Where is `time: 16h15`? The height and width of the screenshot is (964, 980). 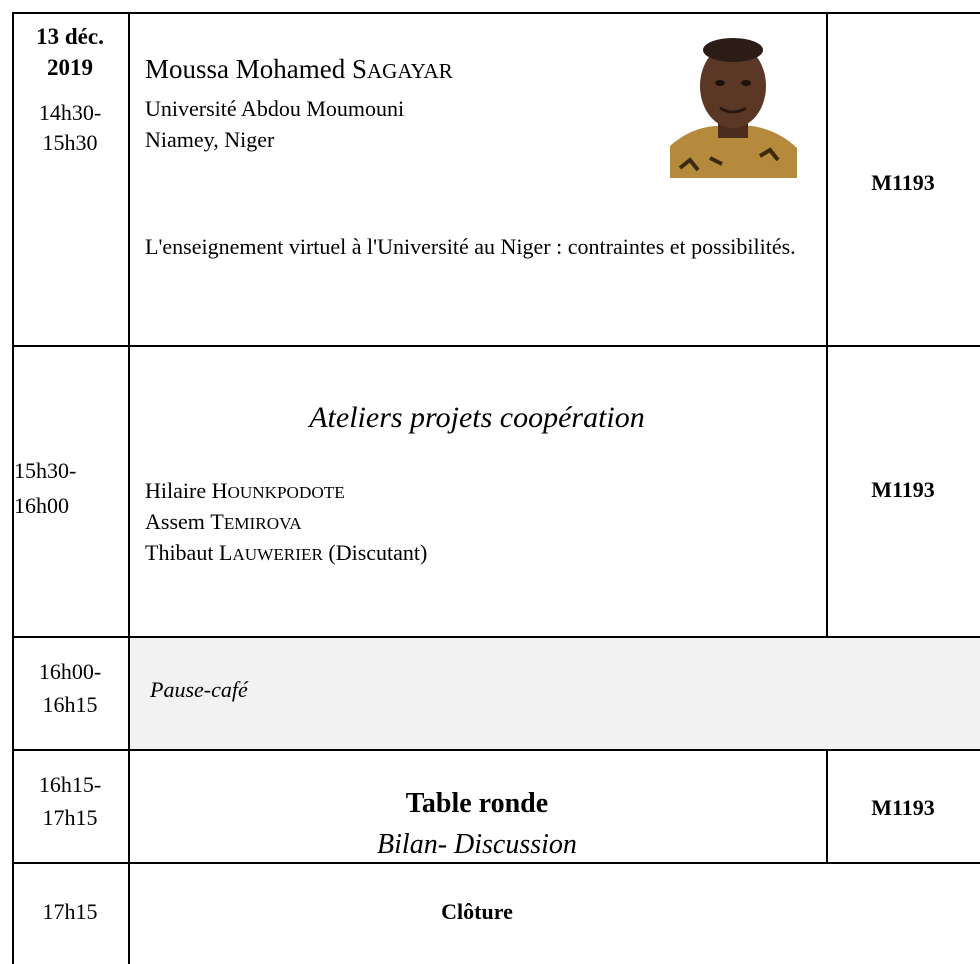 time: 16h15 is located at coordinates (70, 704).